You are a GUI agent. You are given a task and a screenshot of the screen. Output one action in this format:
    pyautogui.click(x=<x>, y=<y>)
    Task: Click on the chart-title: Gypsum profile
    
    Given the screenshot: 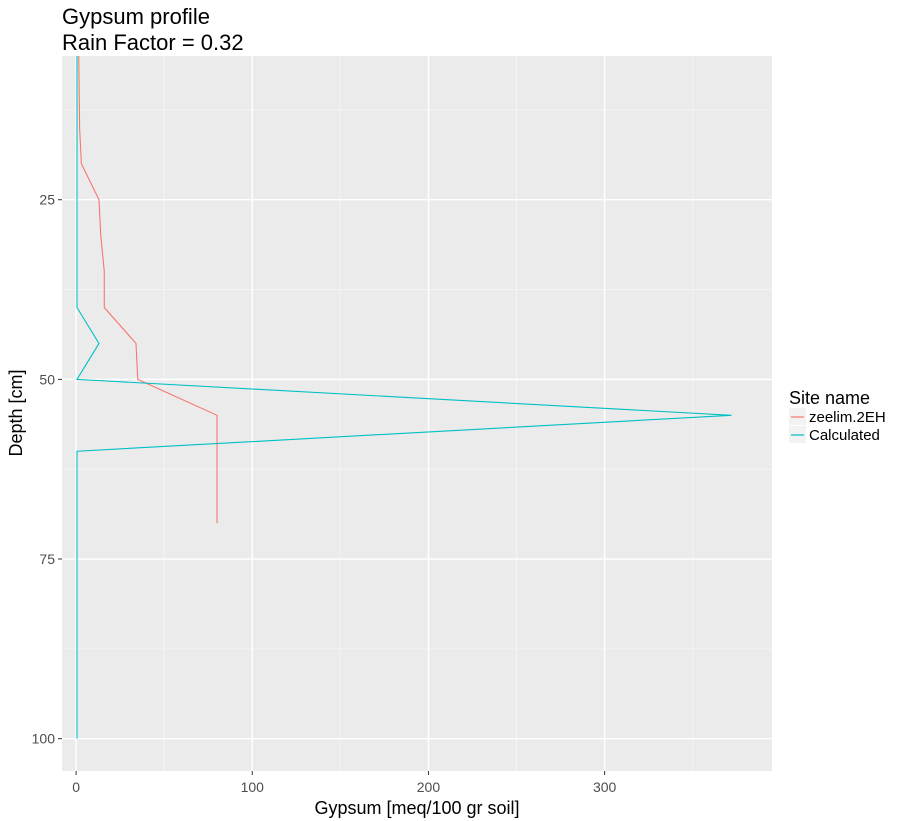 What is the action you would take?
    pyautogui.click(x=136, y=16)
    